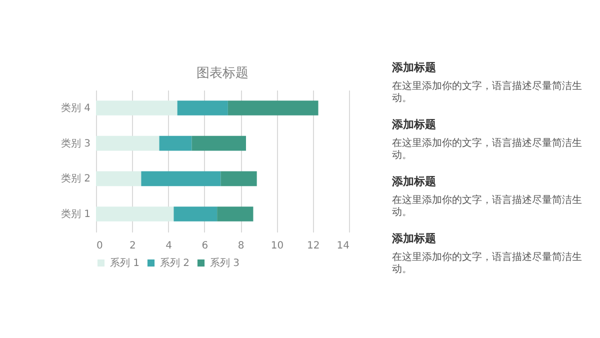 The image size is (600, 338). I want to click on y-tick-label: 类别 3, so click(75, 143).